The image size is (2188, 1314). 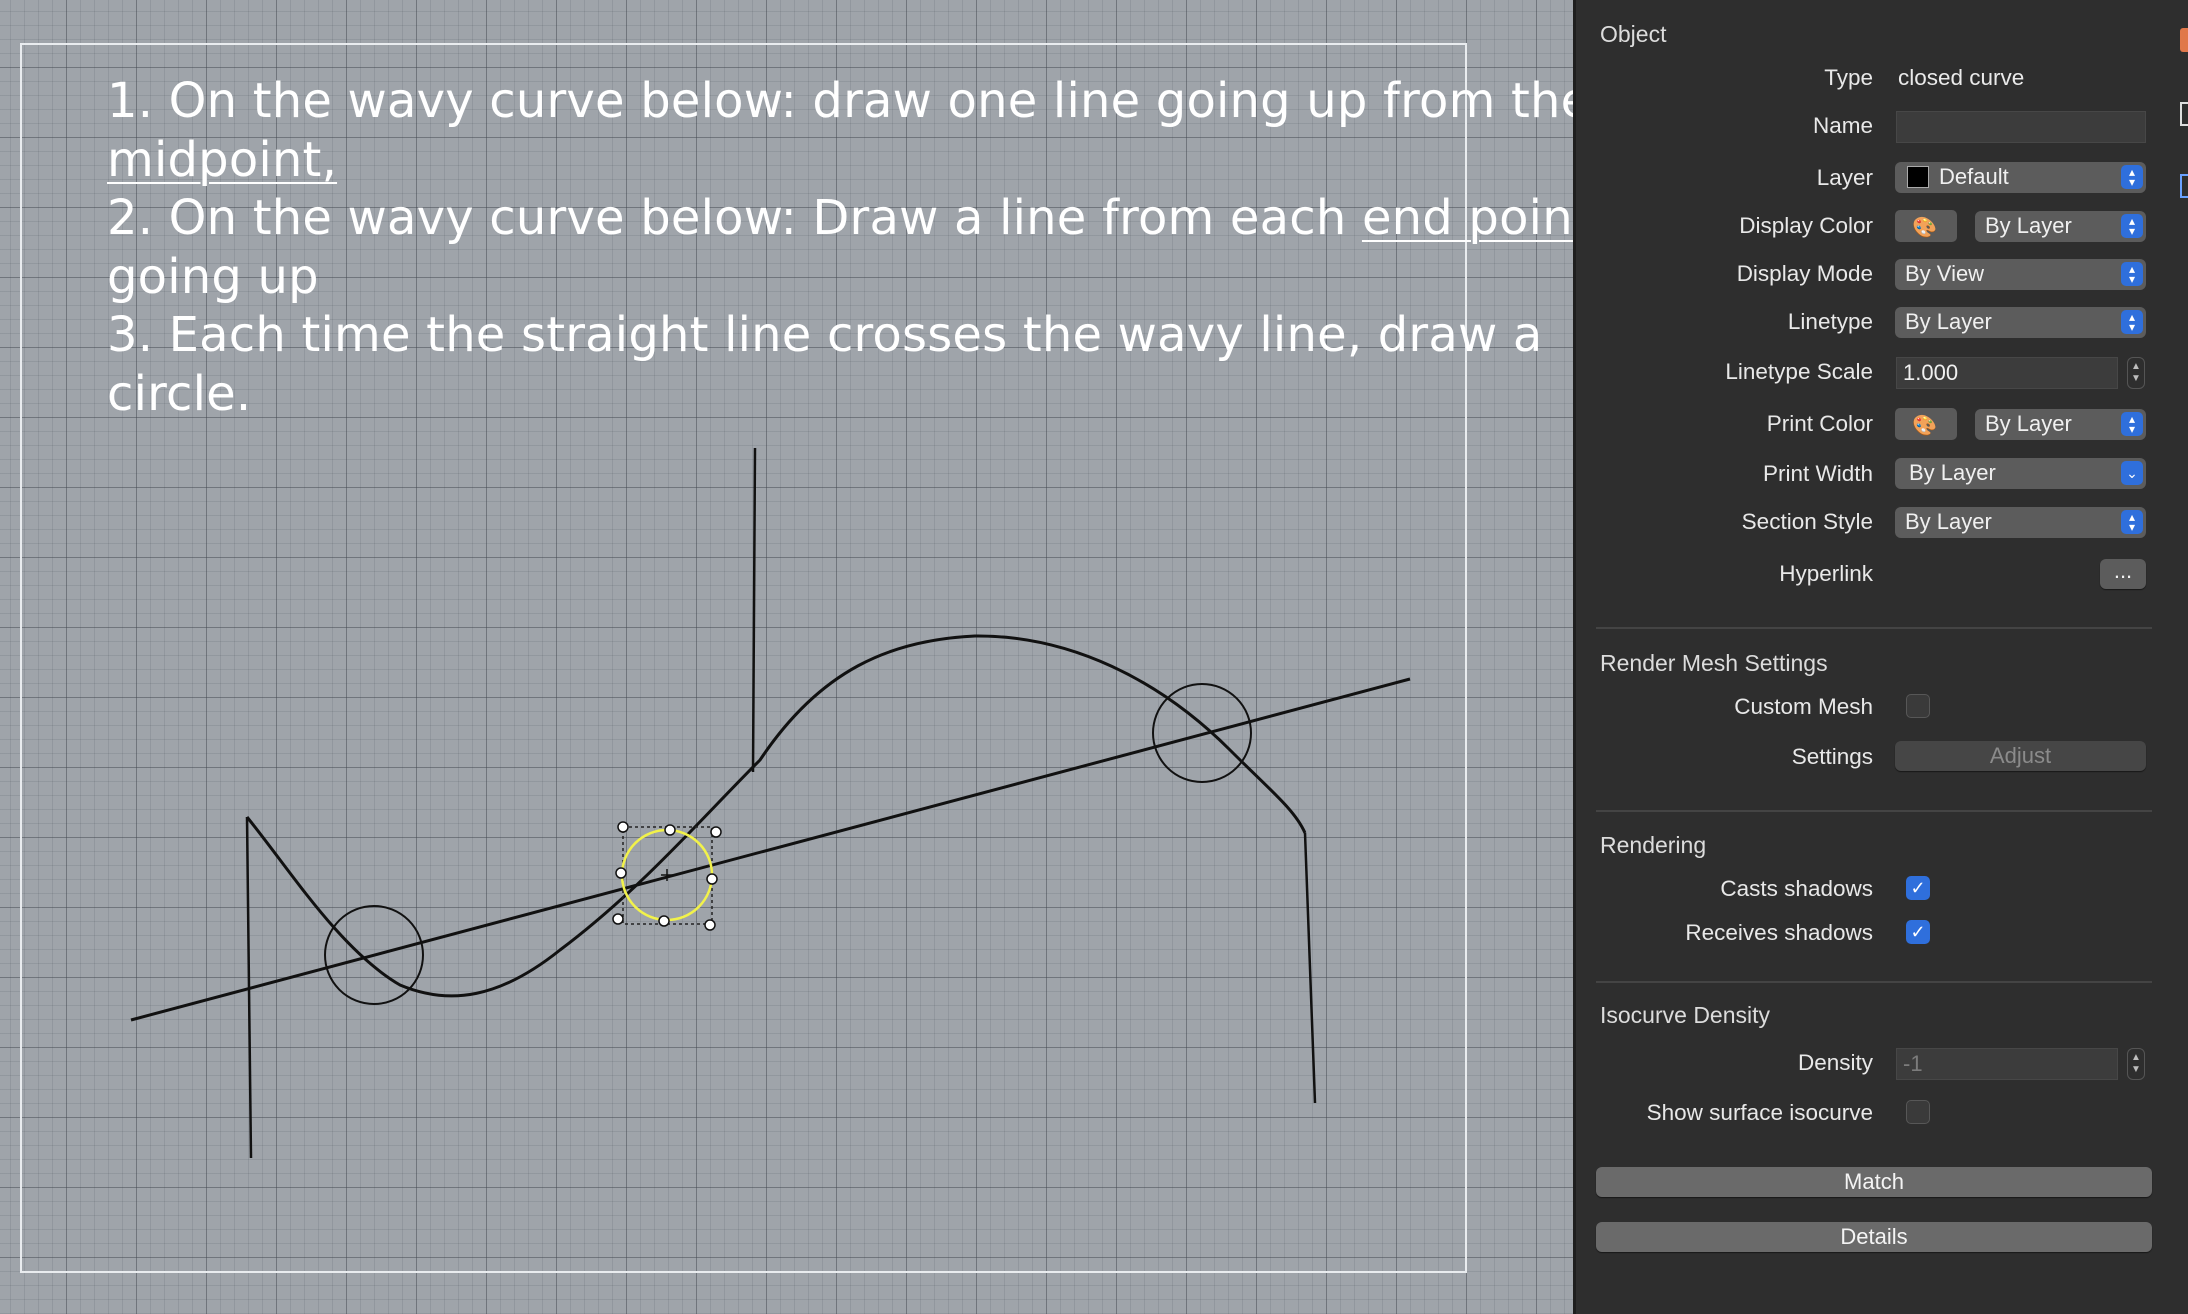 I want to click on name-field, so click(x=2021, y=127).